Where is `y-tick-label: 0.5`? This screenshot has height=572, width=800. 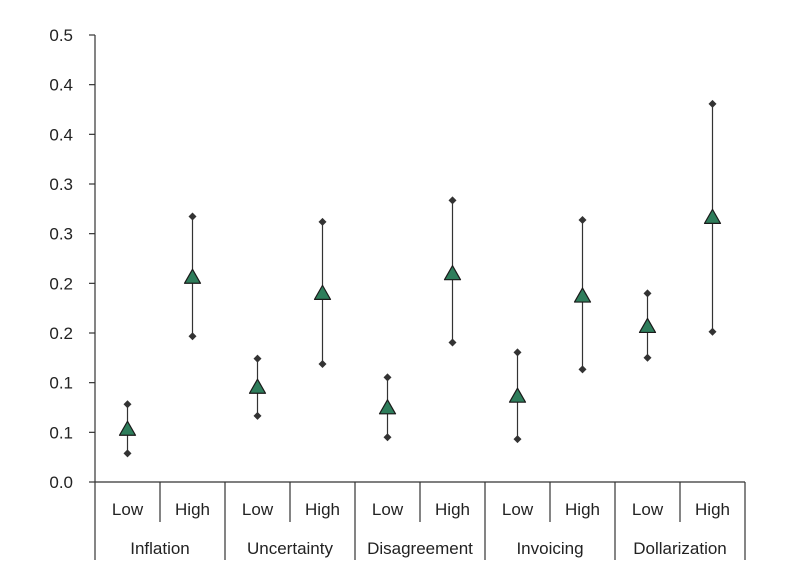 y-tick-label: 0.5 is located at coordinates (61, 35).